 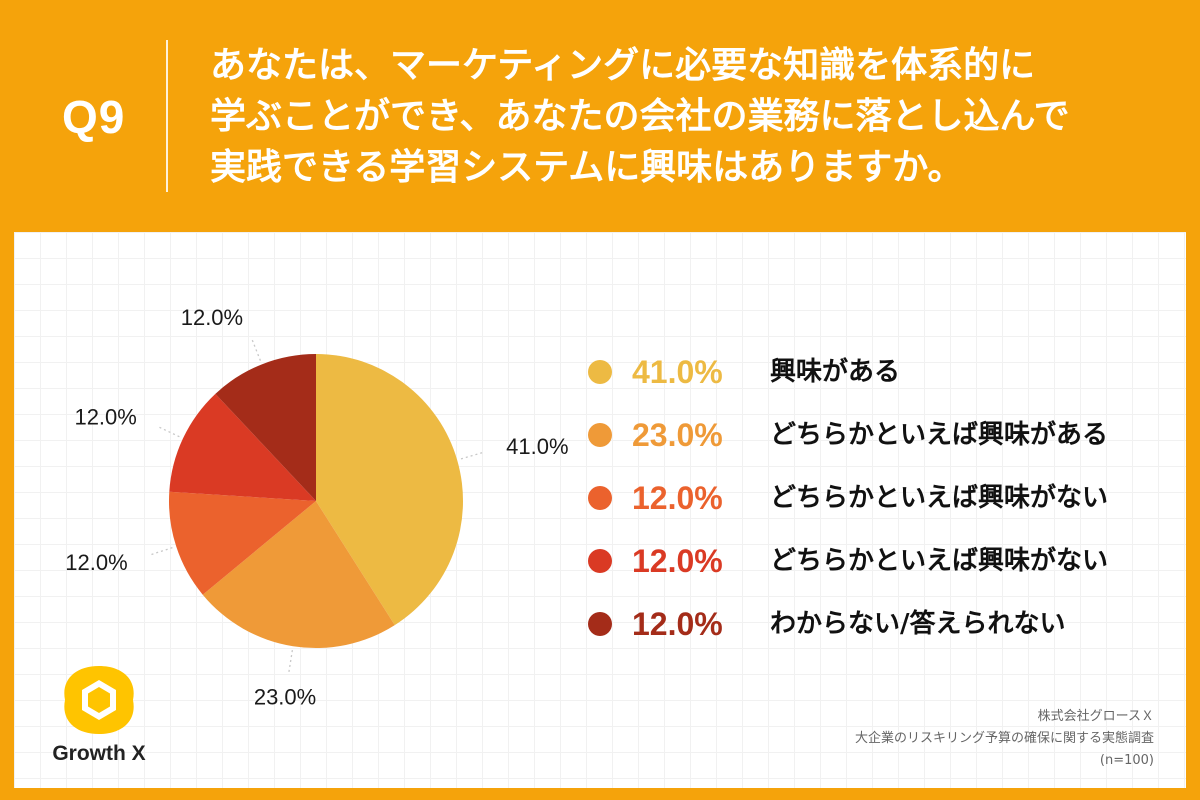 What do you see at coordinates (167, 116) in the screenshot?
I see `header-divider` at bounding box center [167, 116].